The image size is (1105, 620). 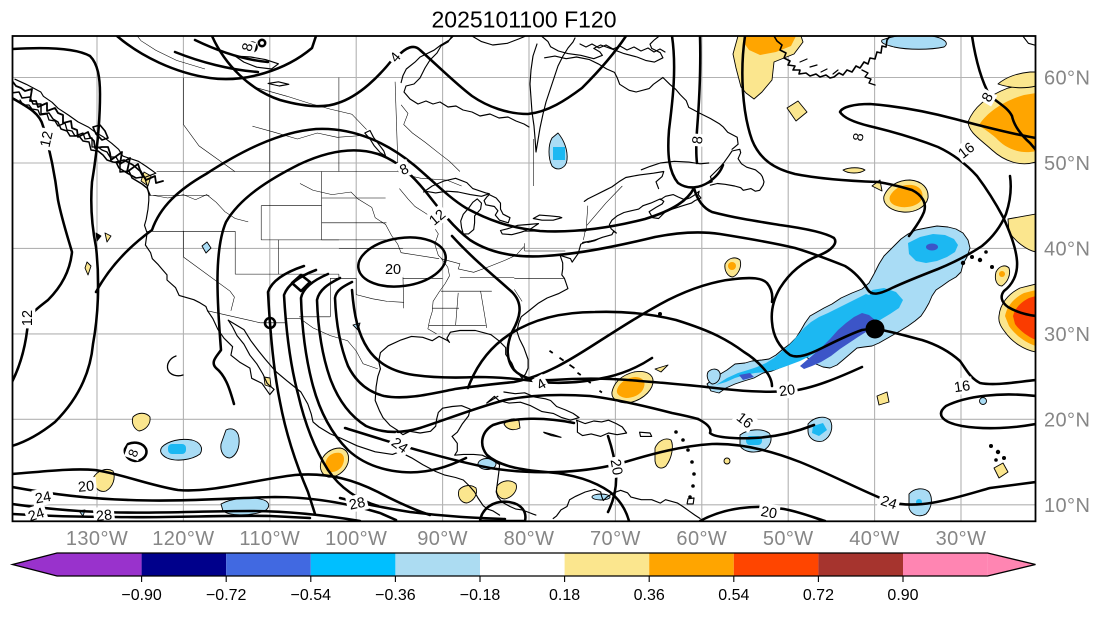 I want to click on svg-text: 40°W, so click(x=874, y=539).